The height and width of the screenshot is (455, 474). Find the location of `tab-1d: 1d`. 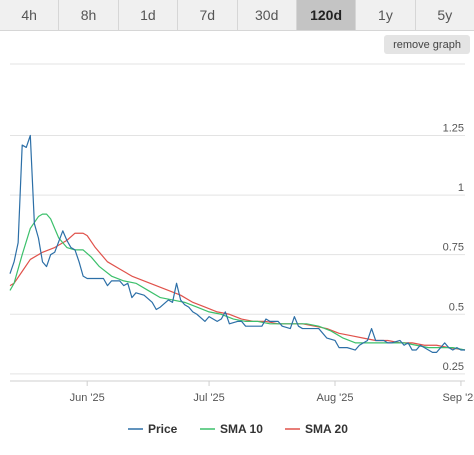

tab-1d: 1d is located at coordinates (149, 15).